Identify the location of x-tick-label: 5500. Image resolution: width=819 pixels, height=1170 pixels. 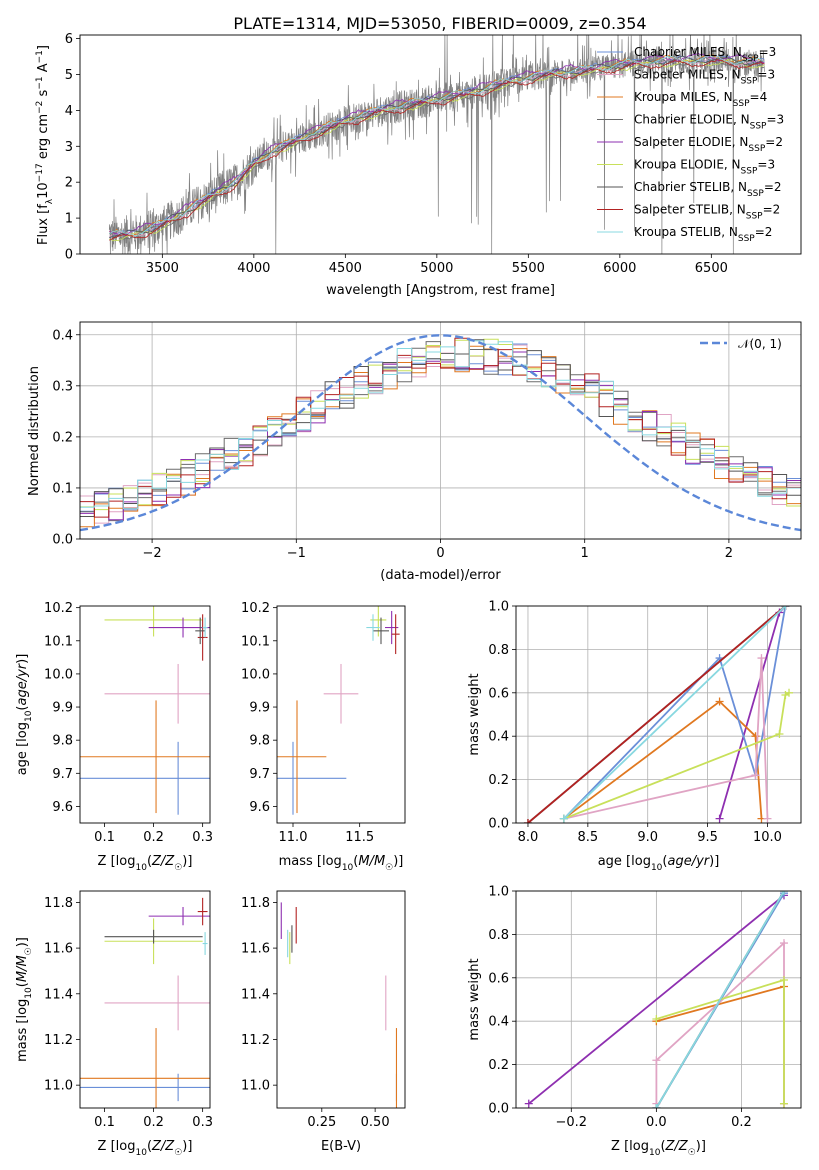
(528, 268).